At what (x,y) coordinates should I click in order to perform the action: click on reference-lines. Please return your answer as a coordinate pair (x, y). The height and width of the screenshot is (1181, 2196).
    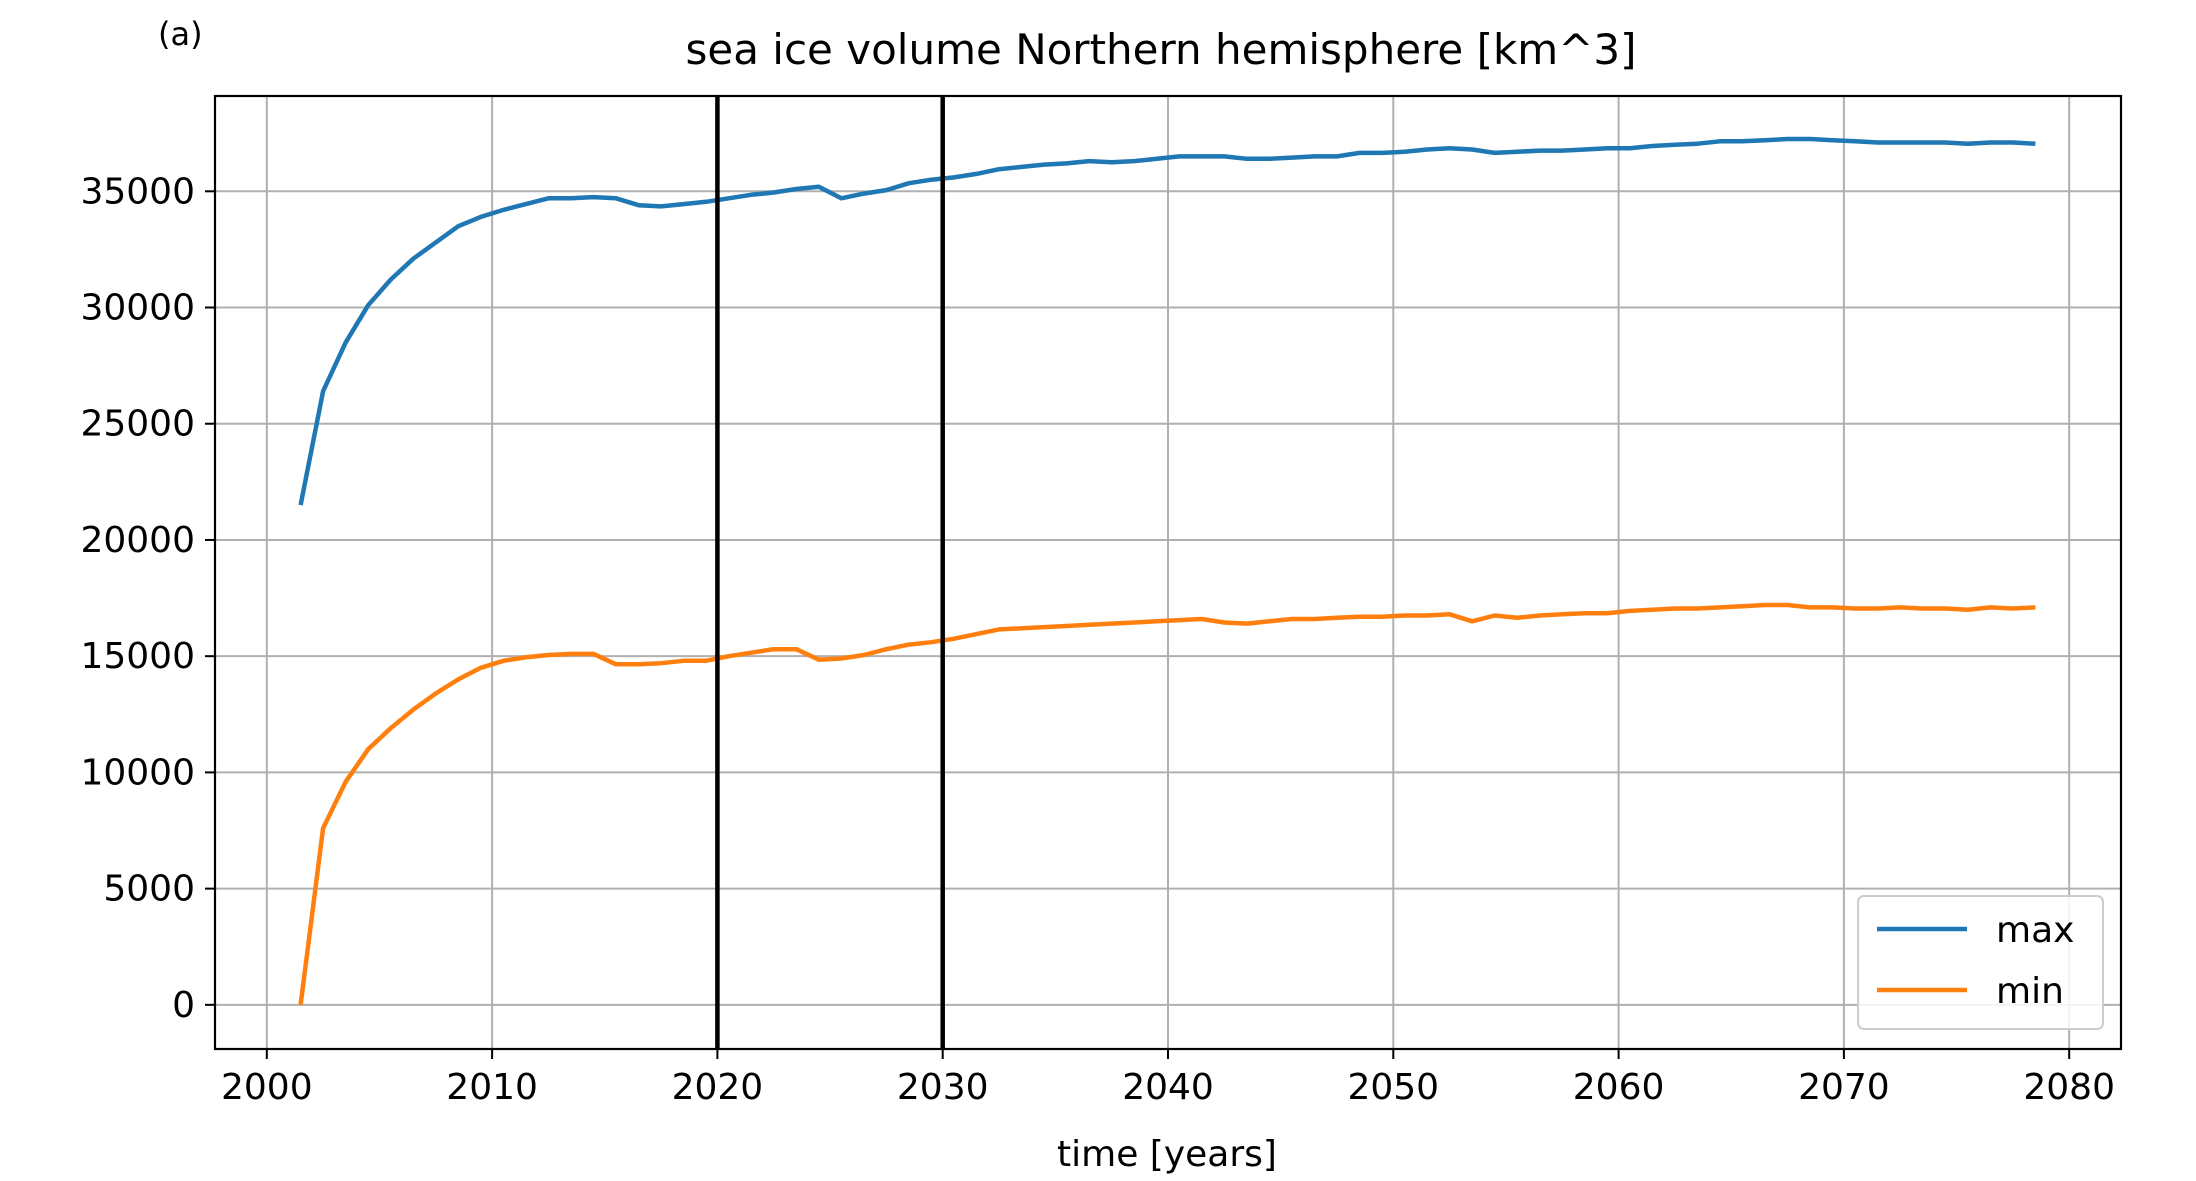
    Looking at the image, I should click on (830, 572).